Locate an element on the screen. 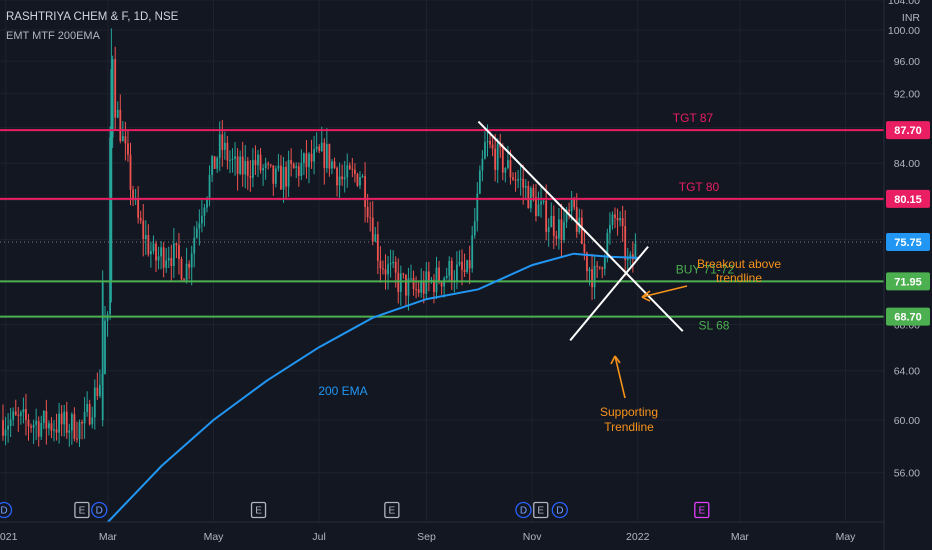 This screenshot has width=932, height=550. support-arrow is located at coordinates (620, 377).